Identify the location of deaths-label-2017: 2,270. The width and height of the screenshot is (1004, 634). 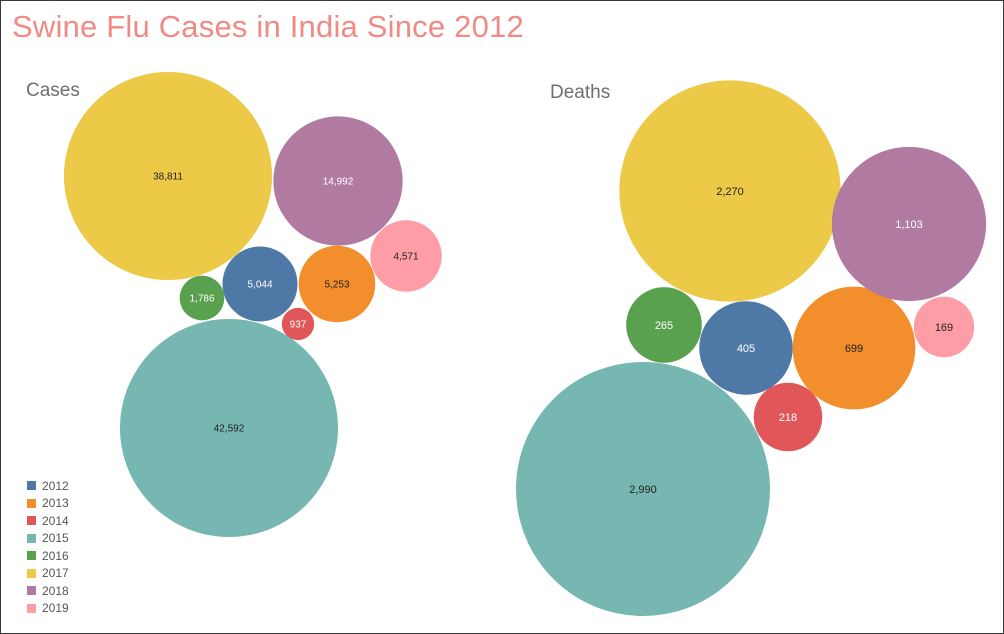
(730, 192).